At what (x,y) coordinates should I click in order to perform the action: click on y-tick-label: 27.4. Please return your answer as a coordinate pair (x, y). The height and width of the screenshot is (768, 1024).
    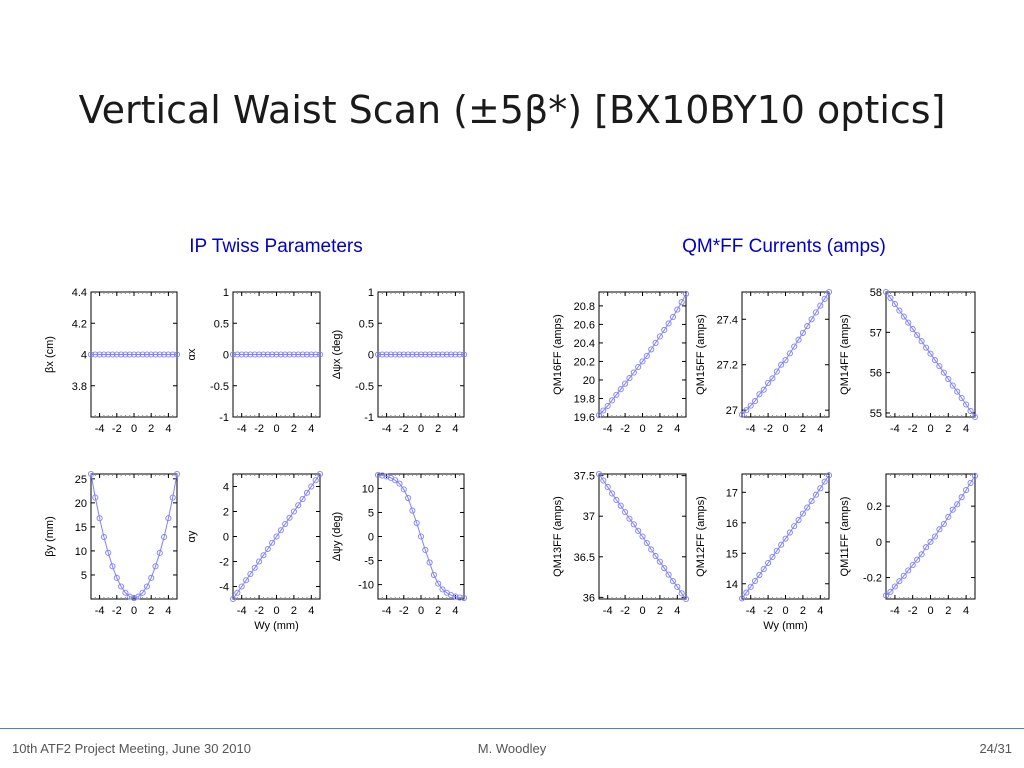
    Looking at the image, I should click on (727, 320).